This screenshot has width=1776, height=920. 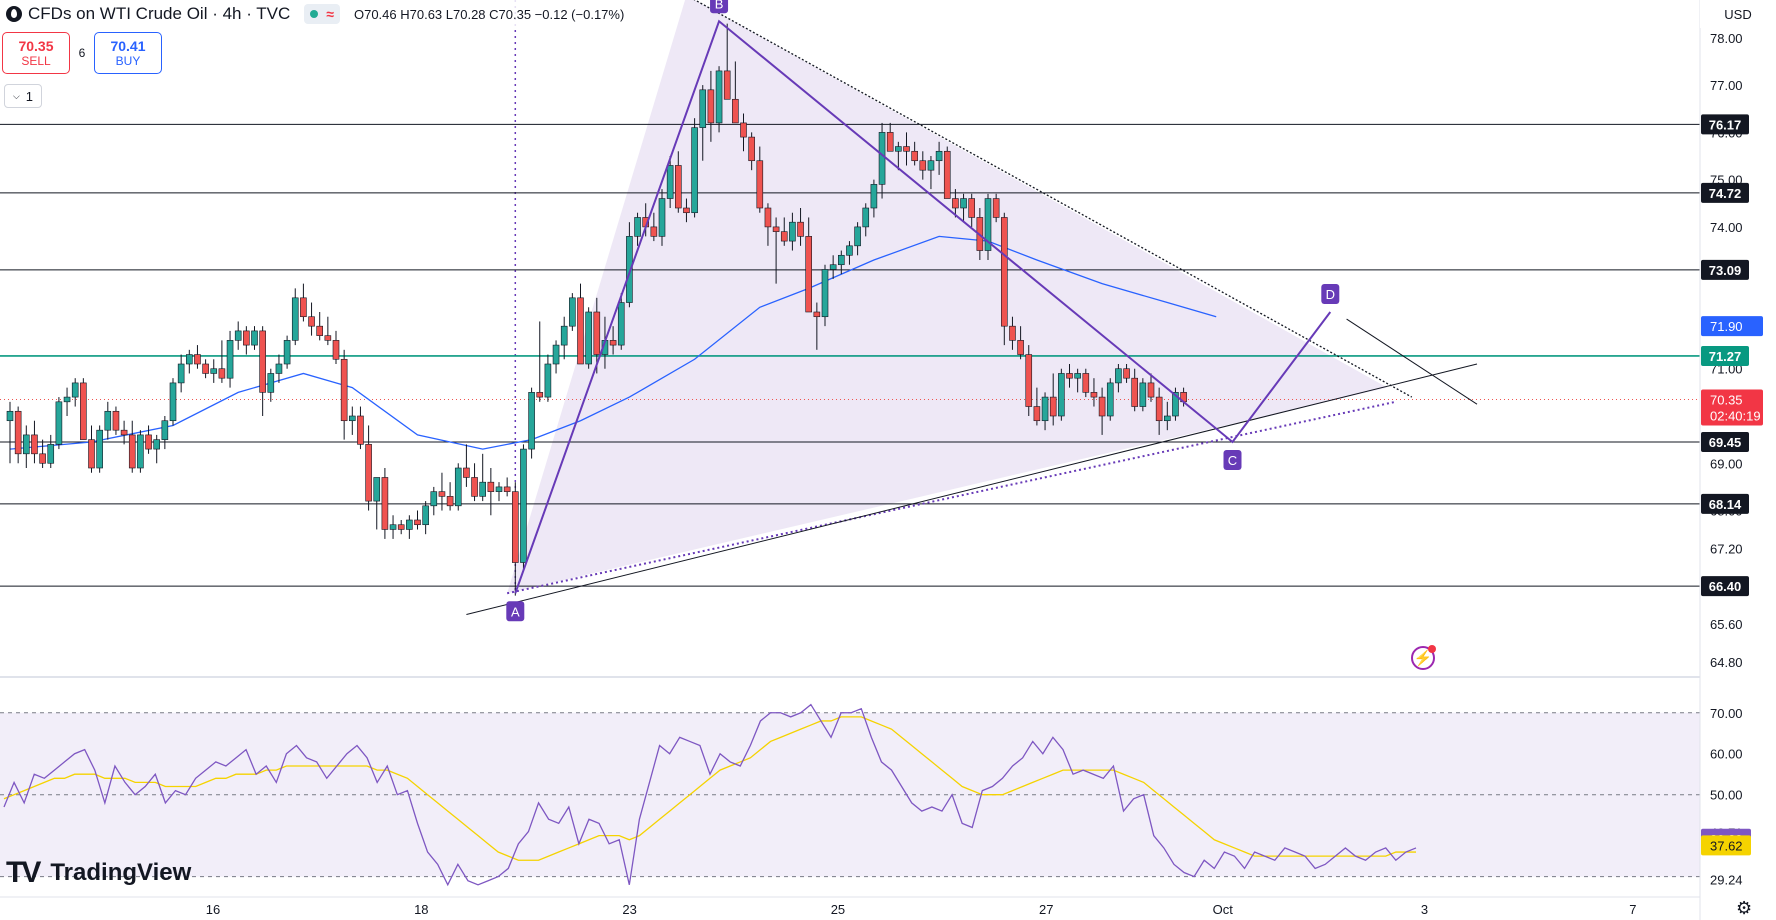 What do you see at coordinates (36, 61) in the screenshot?
I see `sell-label: SELL` at bounding box center [36, 61].